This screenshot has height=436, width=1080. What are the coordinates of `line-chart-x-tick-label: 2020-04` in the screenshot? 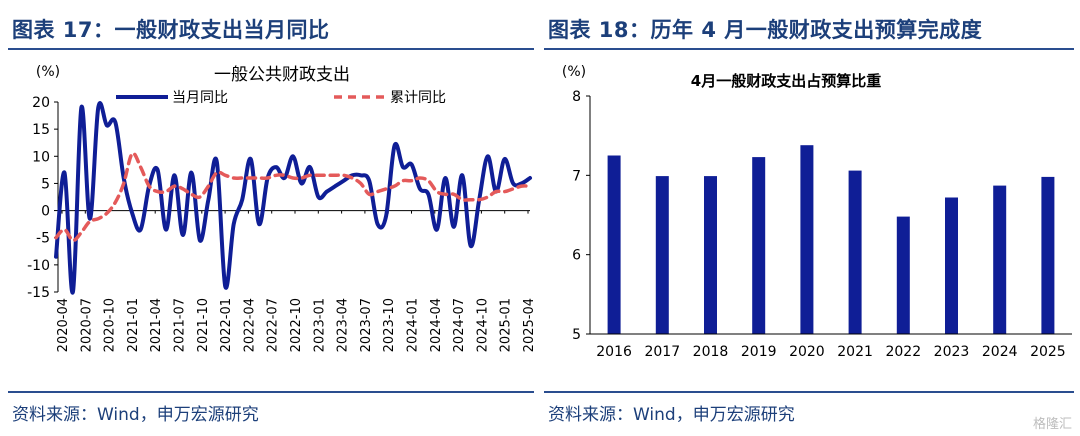 It's located at (63, 325).